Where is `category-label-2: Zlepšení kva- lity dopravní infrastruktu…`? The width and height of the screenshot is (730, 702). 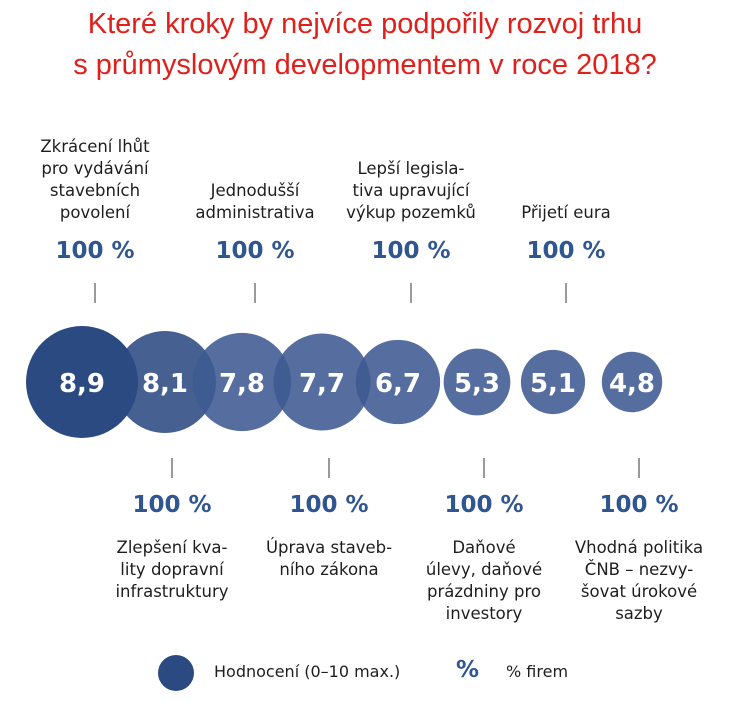 category-label-2: Zlepšení kva- lity dopravní infrastruktu… is located at coordinates (172, 569).